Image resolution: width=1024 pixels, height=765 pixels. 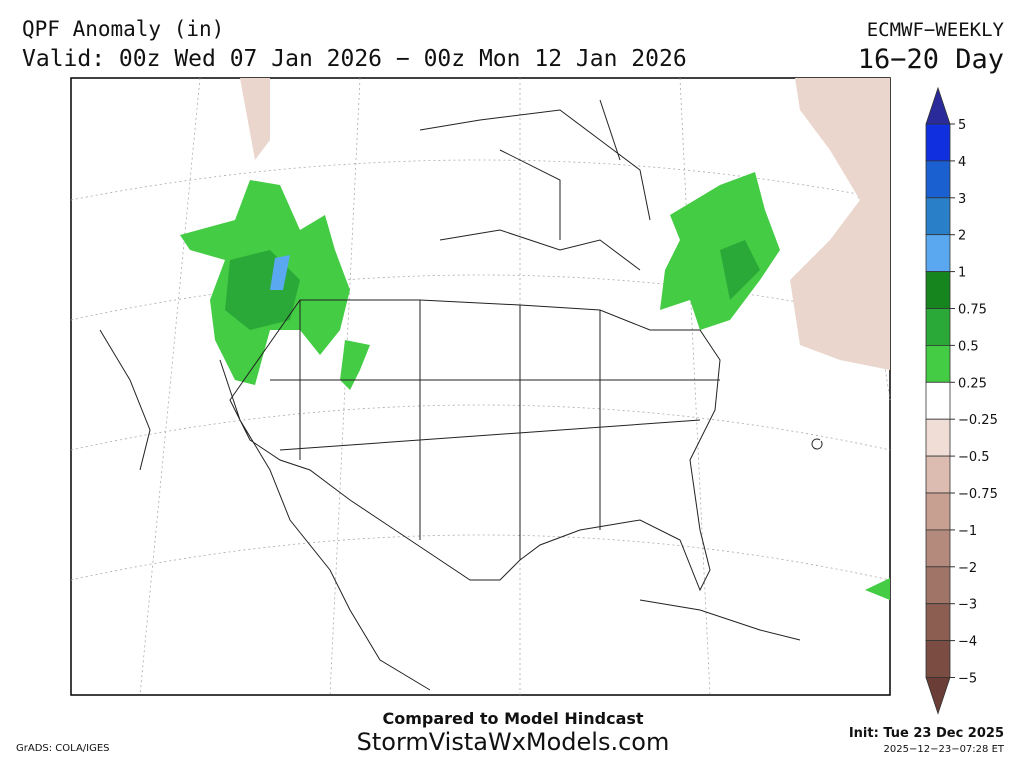 I want to click on model: ECMWF−WEEKLY, so click(x=936, y=30).